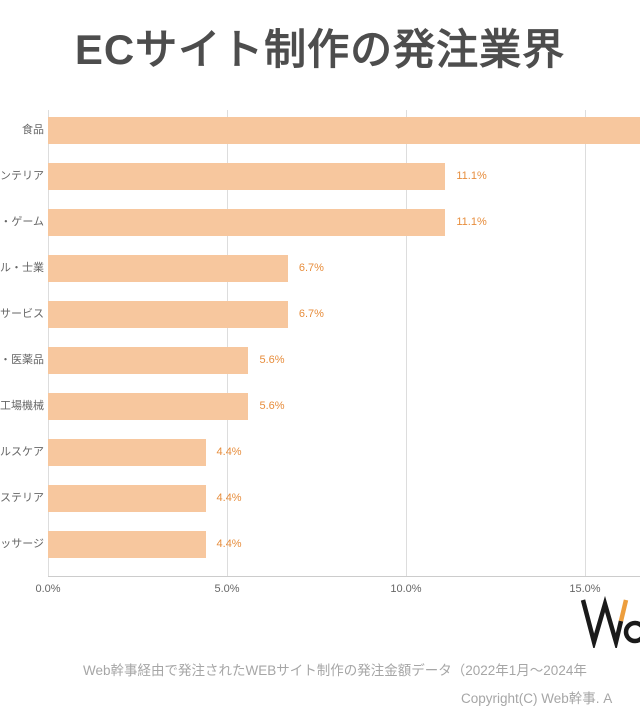  I want to click on logo-w-stroke, so click(602, 621).